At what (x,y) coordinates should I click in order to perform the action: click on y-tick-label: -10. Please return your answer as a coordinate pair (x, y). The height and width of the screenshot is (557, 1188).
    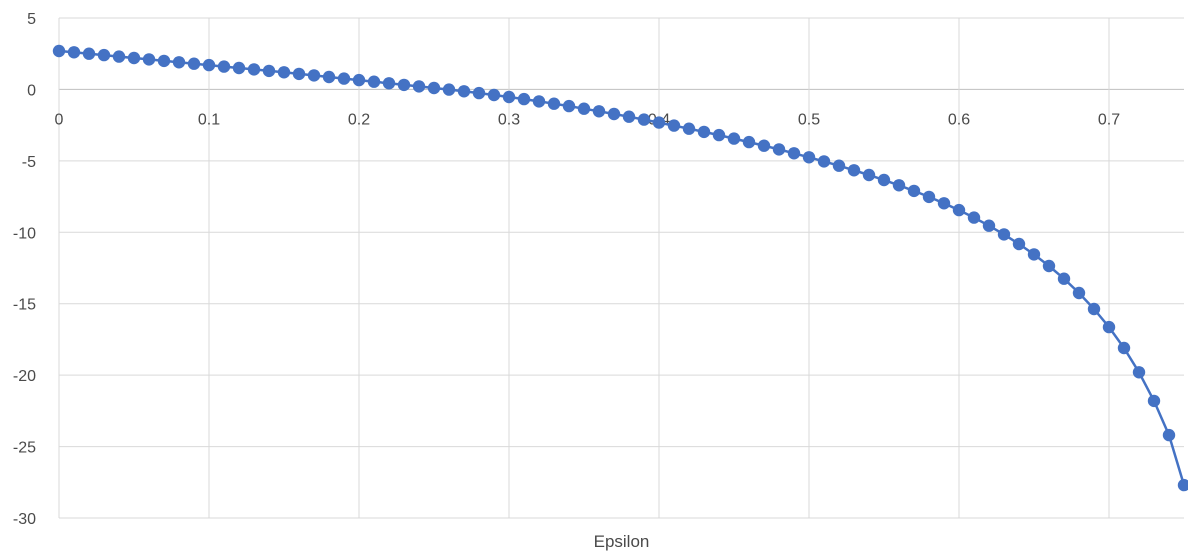
    Looking at the image, I should click on (24, 233).